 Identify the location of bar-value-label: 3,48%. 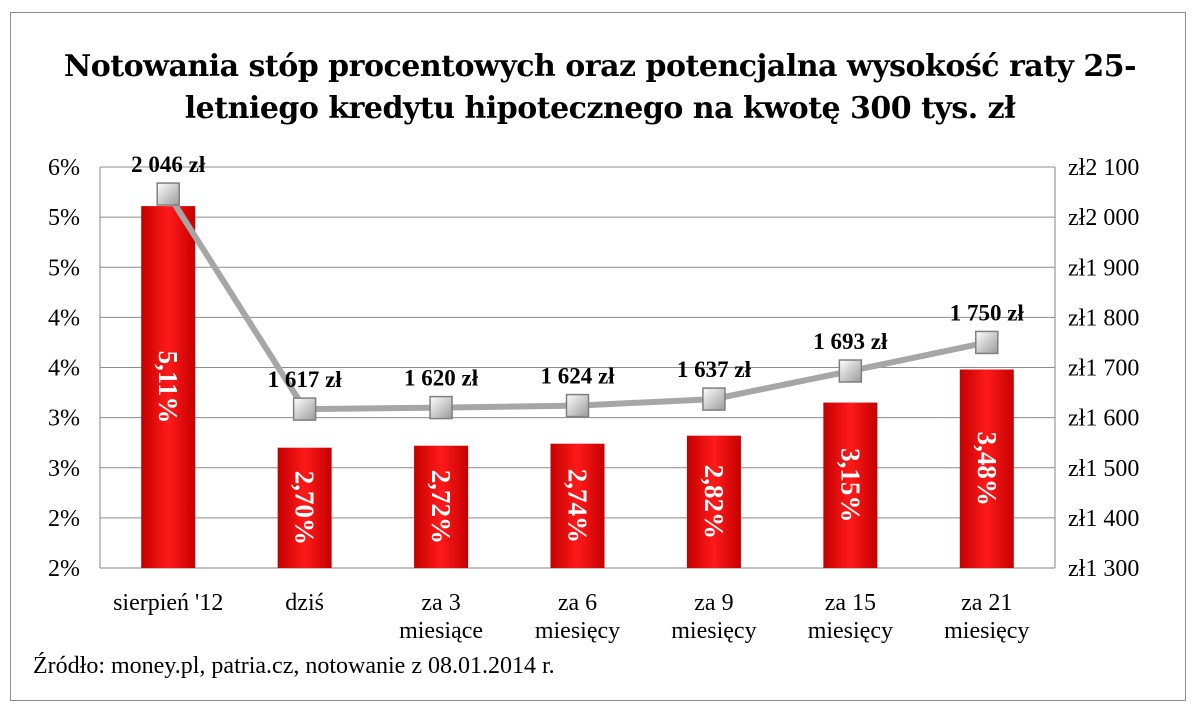
(987, 469).